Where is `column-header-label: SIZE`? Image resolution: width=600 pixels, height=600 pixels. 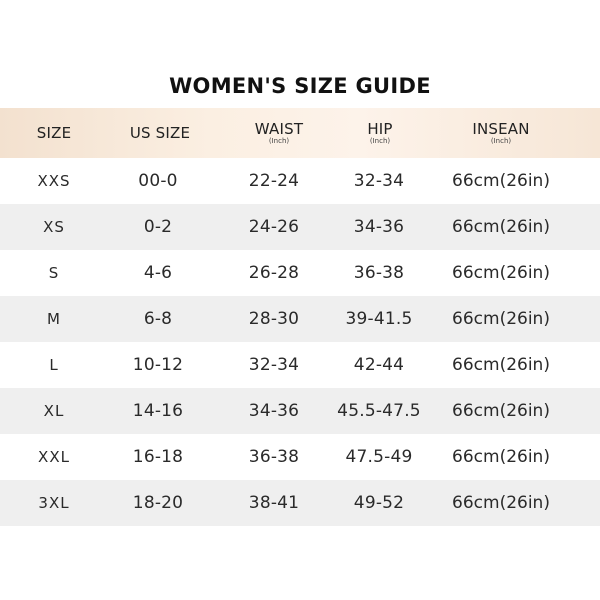
column-header-label: SIZE is located at coordinates (54, 133).